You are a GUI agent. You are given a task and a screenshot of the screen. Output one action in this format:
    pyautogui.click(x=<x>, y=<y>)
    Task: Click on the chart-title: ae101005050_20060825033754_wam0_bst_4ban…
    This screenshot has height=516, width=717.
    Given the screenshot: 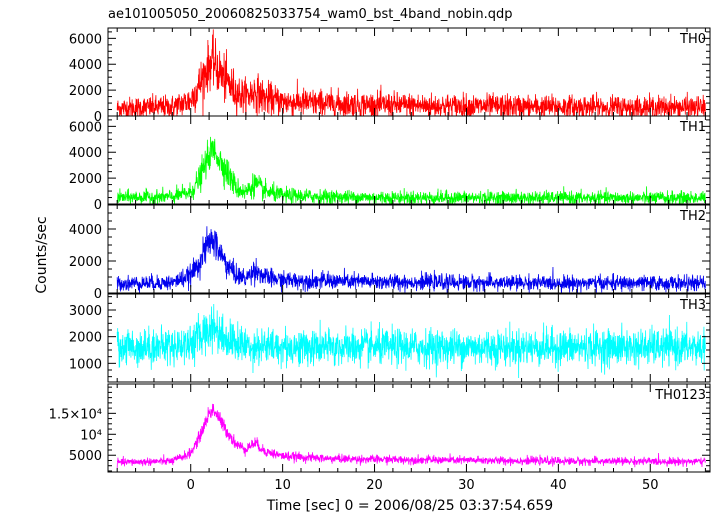 What is the action you would take?
    pyautogui.click(x=310, y=14)
    